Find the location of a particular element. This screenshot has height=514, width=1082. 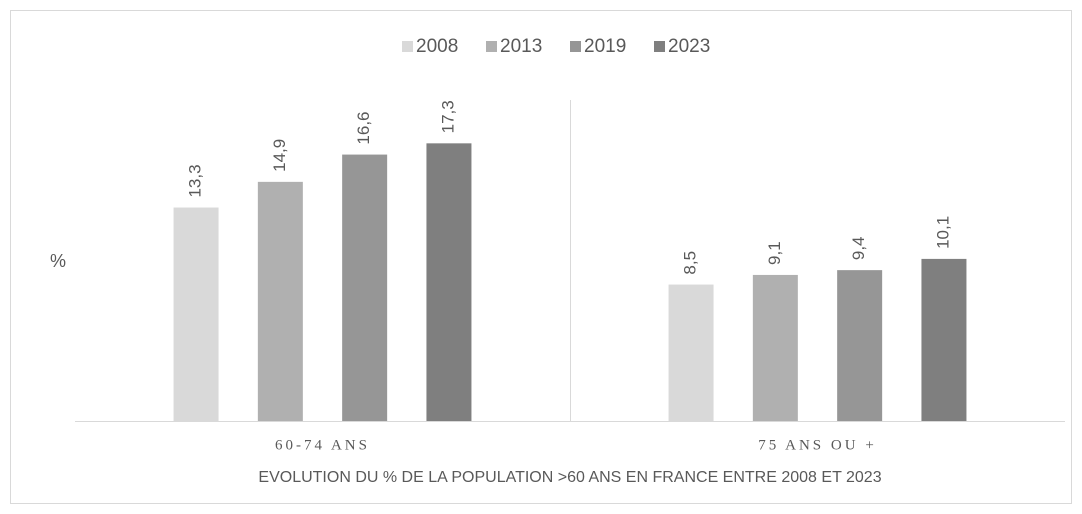

data-label: 16,6 is located at coordinates (363, 127).